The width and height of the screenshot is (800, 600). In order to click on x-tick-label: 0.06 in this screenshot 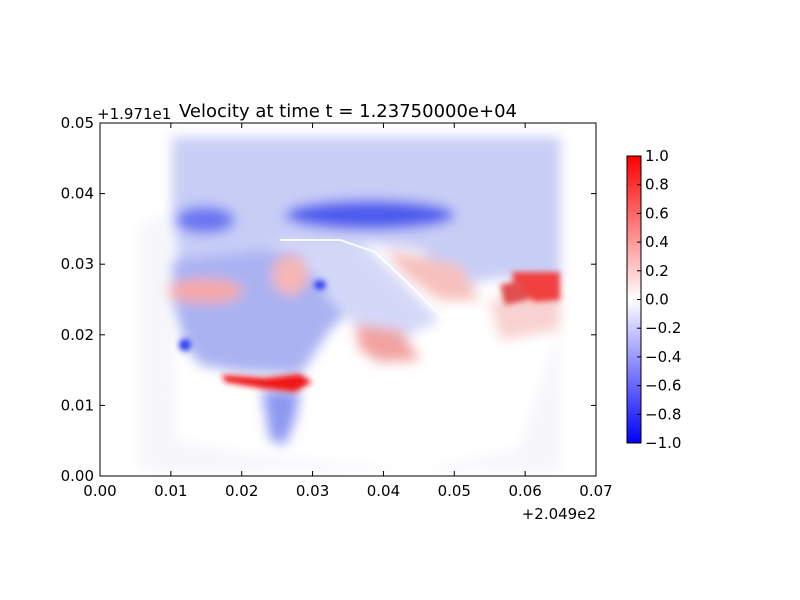, I will do `click(524, 491)`.